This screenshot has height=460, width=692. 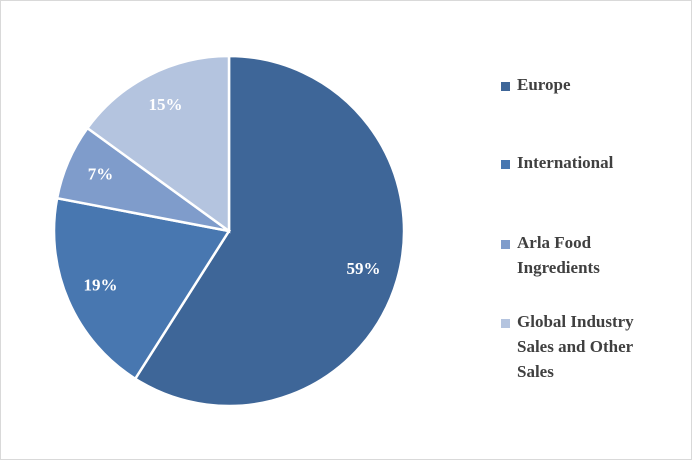 What do you see at coordinates (544, 84) in the screenshot?
I see `legend-label: Europe` at bounding box center [544, 84].